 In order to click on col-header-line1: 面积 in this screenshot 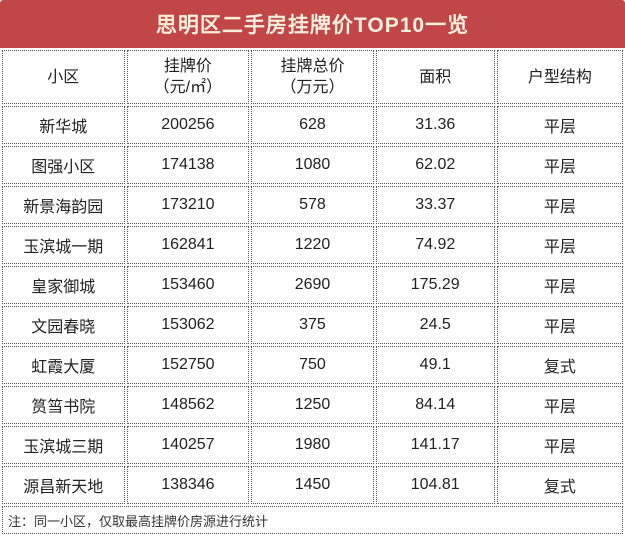, I will do `click(435, 77)`.